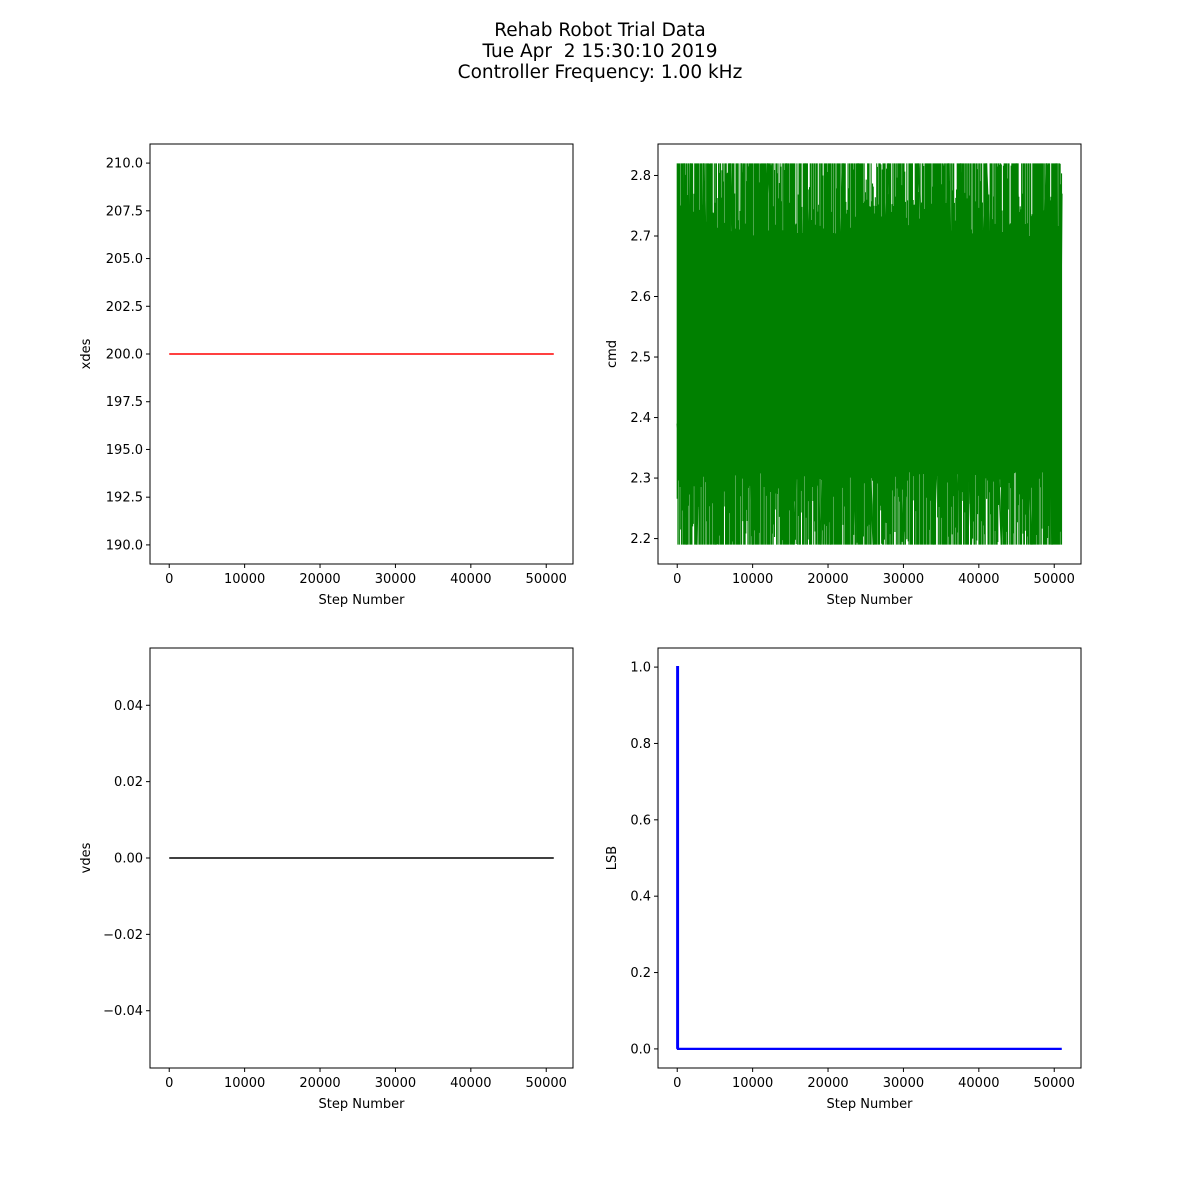 The width and height of the screenshot is (1200, 1200). I want to click on y-tick-label: 2.4, so click(640, 418).